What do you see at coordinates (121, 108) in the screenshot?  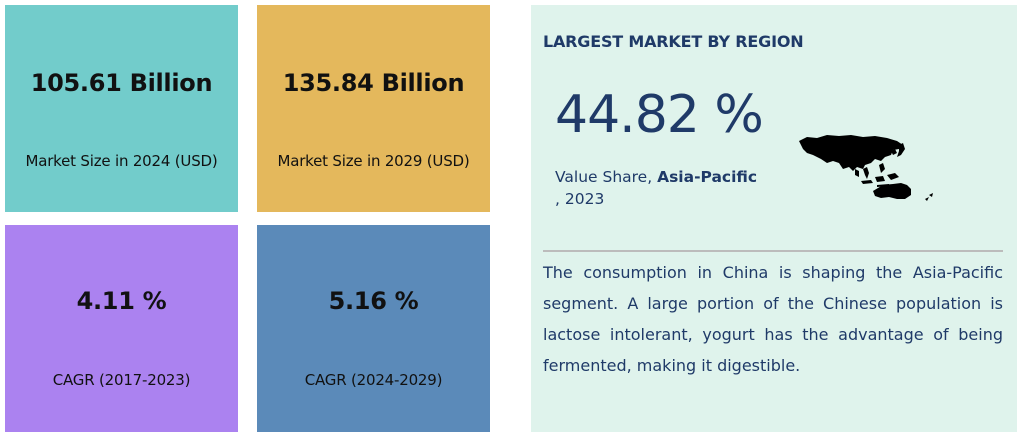 I see `market-size-2024-card: 105.61 Billion Market Size in 2024 (USD)` at bounding box center [121, 108].